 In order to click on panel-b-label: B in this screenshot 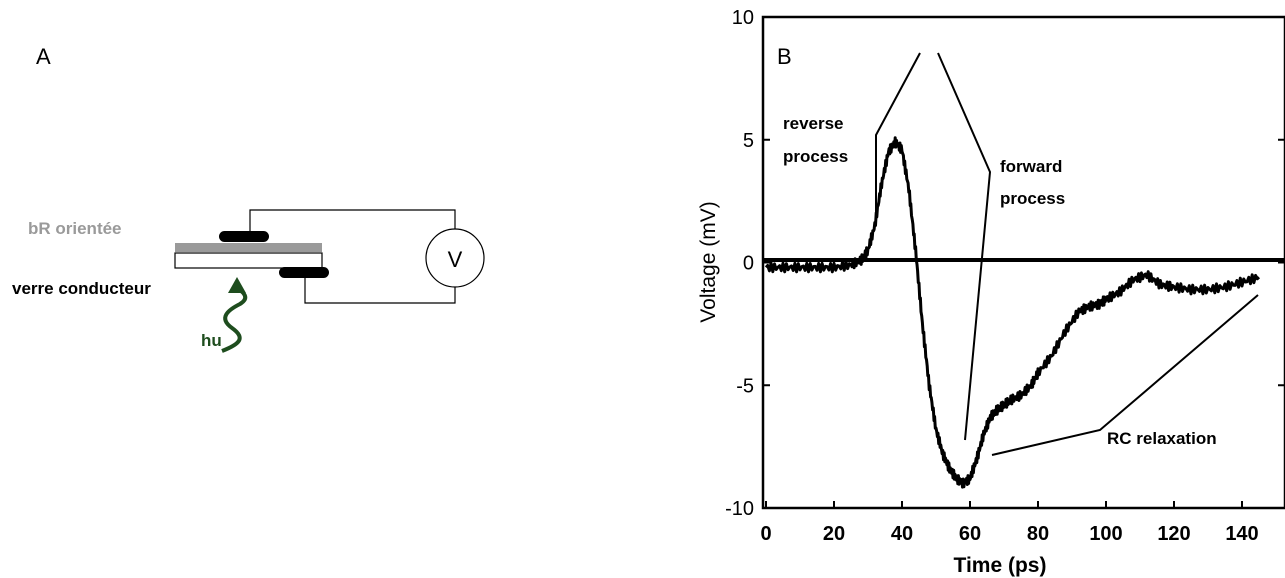, I will do `click(784, 56)`.